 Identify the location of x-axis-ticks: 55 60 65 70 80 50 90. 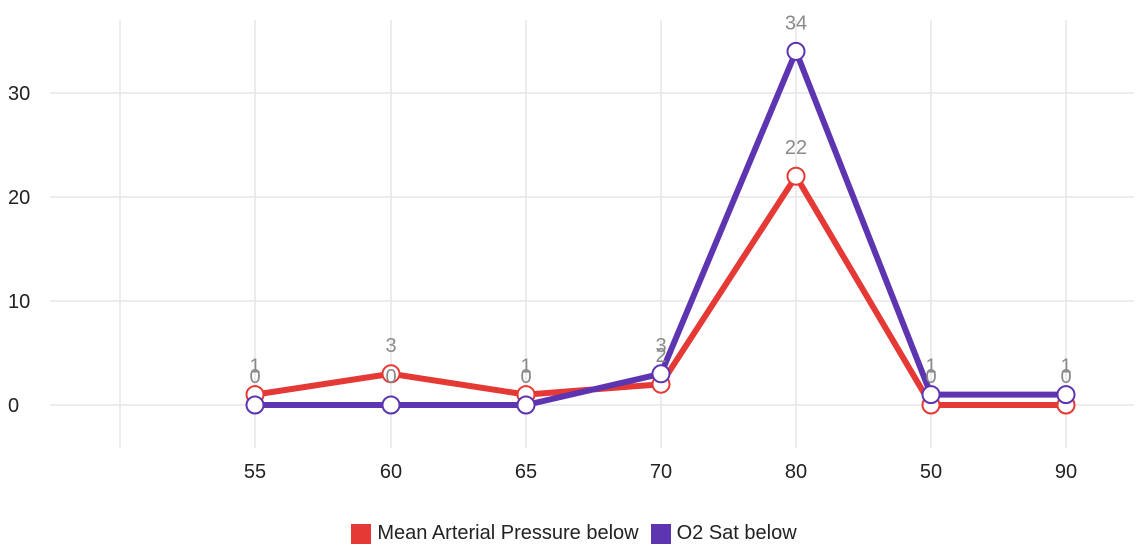
(660, 472).